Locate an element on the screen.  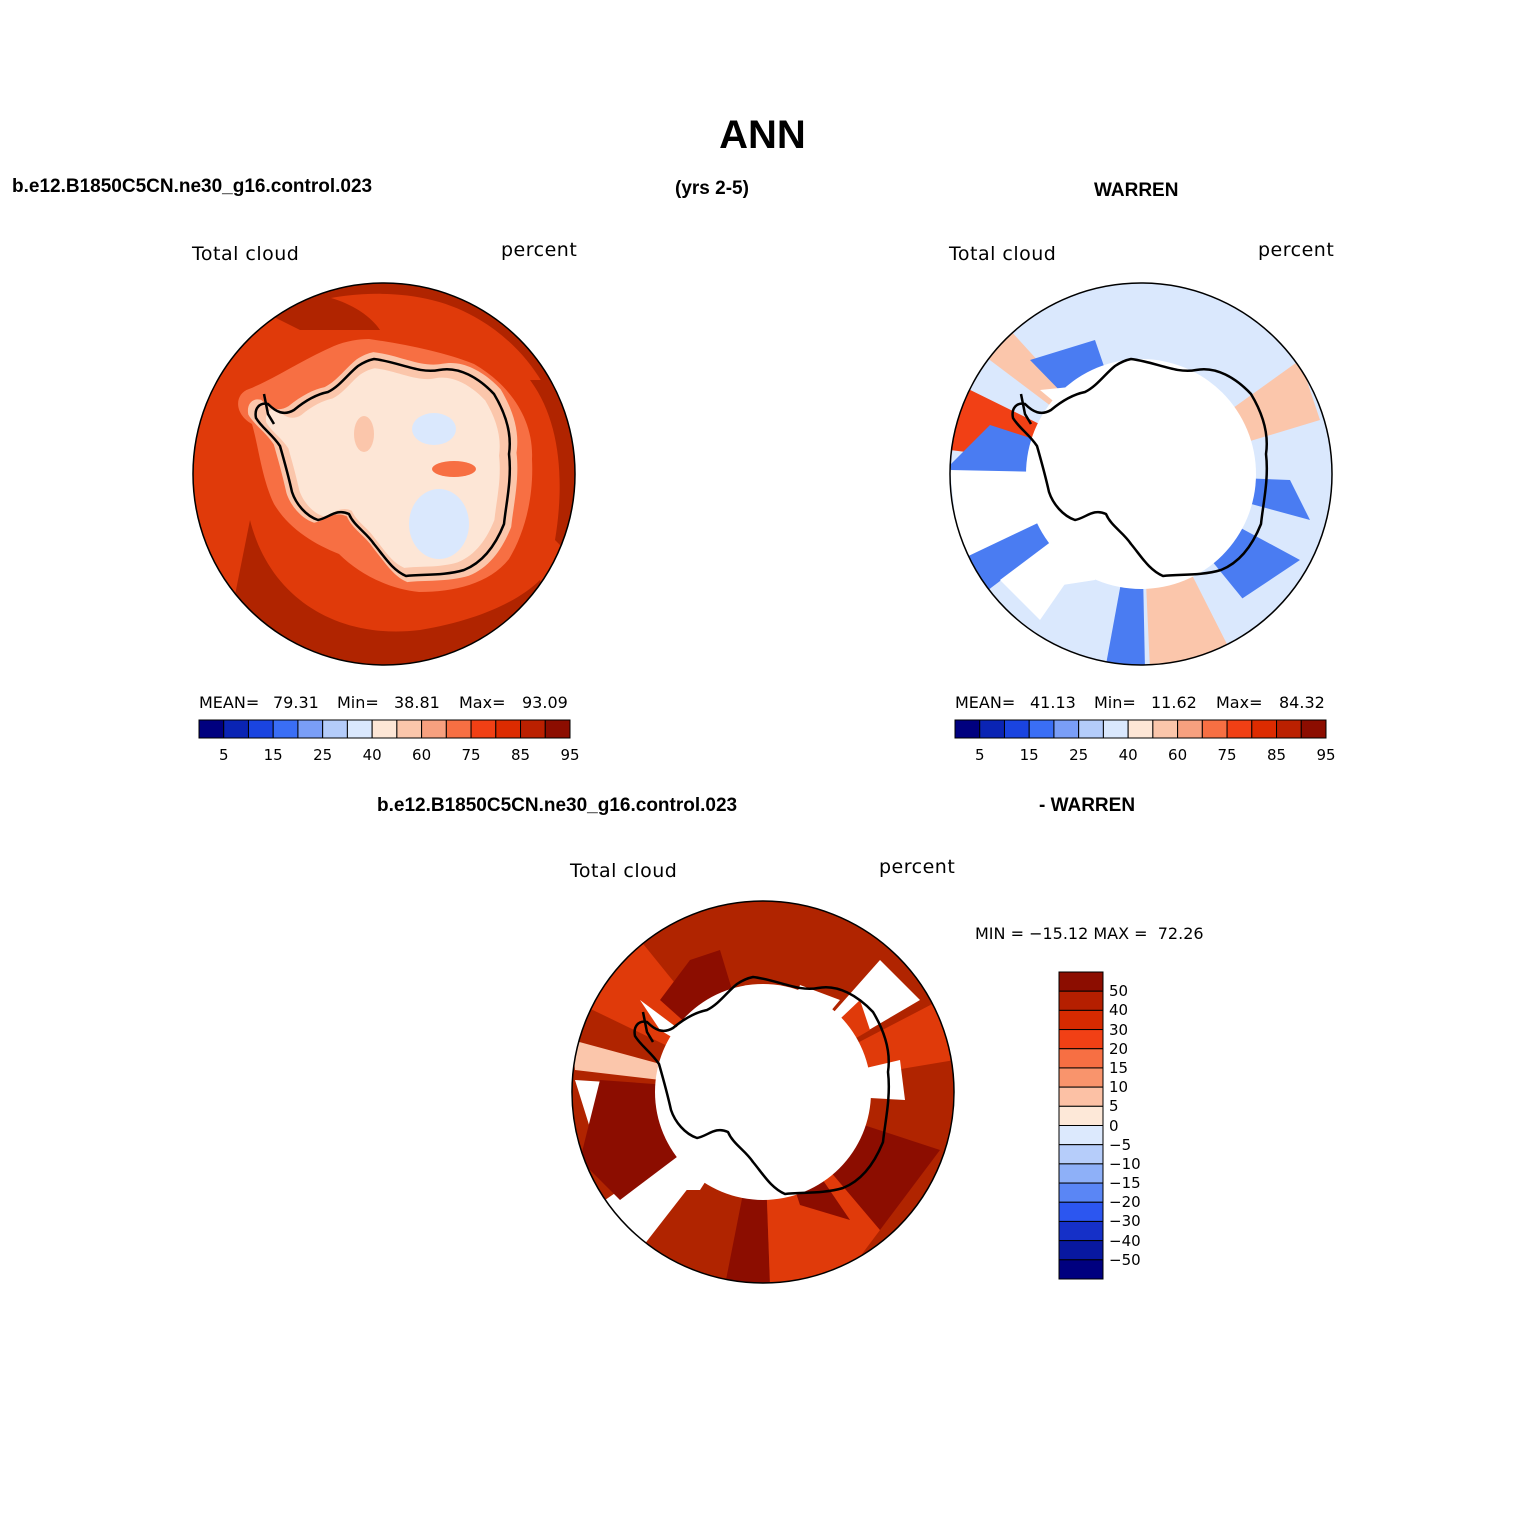
min-value: 11.62 is located at coordinates (1174, 702).